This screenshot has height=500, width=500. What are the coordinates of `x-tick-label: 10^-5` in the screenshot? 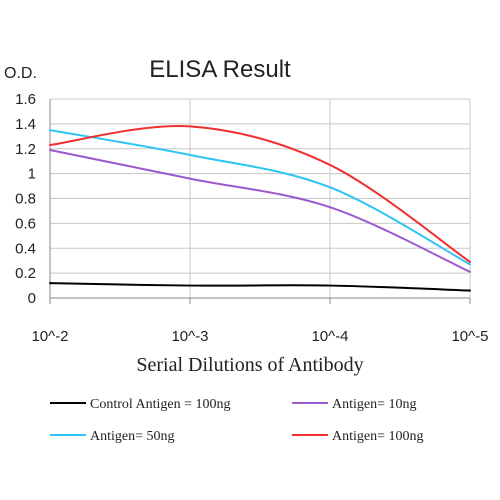 It's located at (469, 336).